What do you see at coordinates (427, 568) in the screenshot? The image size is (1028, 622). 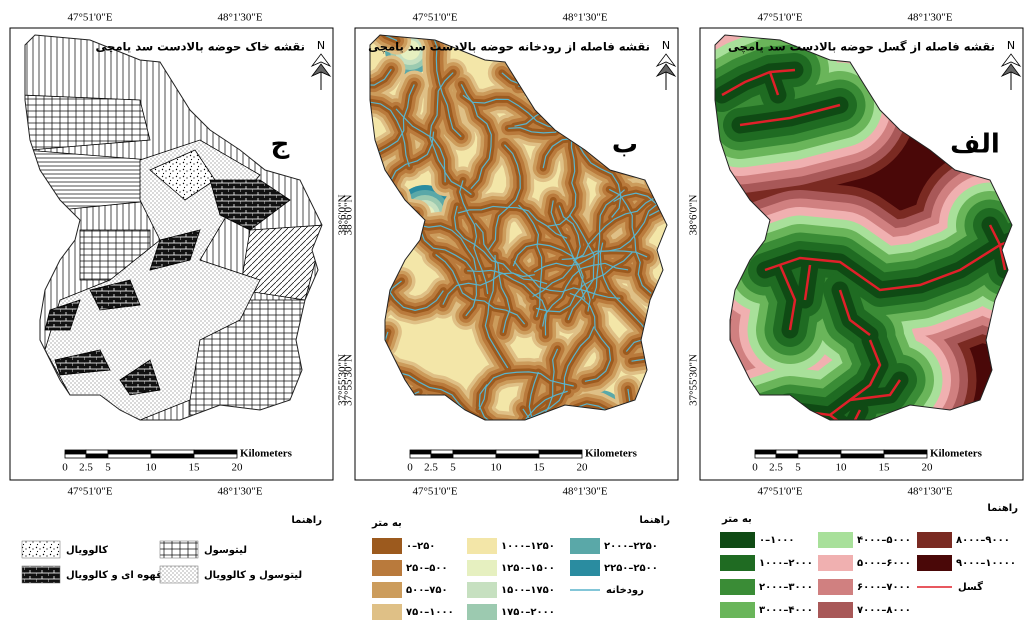 I see `legend-label: ۲۵۰–۵۰۰` at bounding box center [427, 568].